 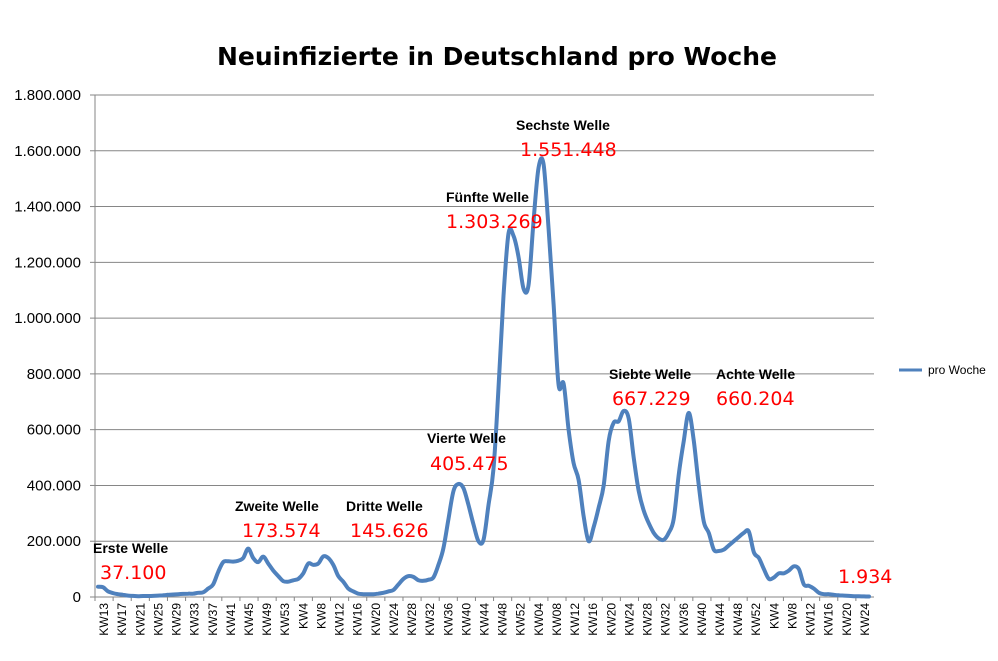 I want to click on annotation-label: Erste Welle, so click(x=130, y=548).